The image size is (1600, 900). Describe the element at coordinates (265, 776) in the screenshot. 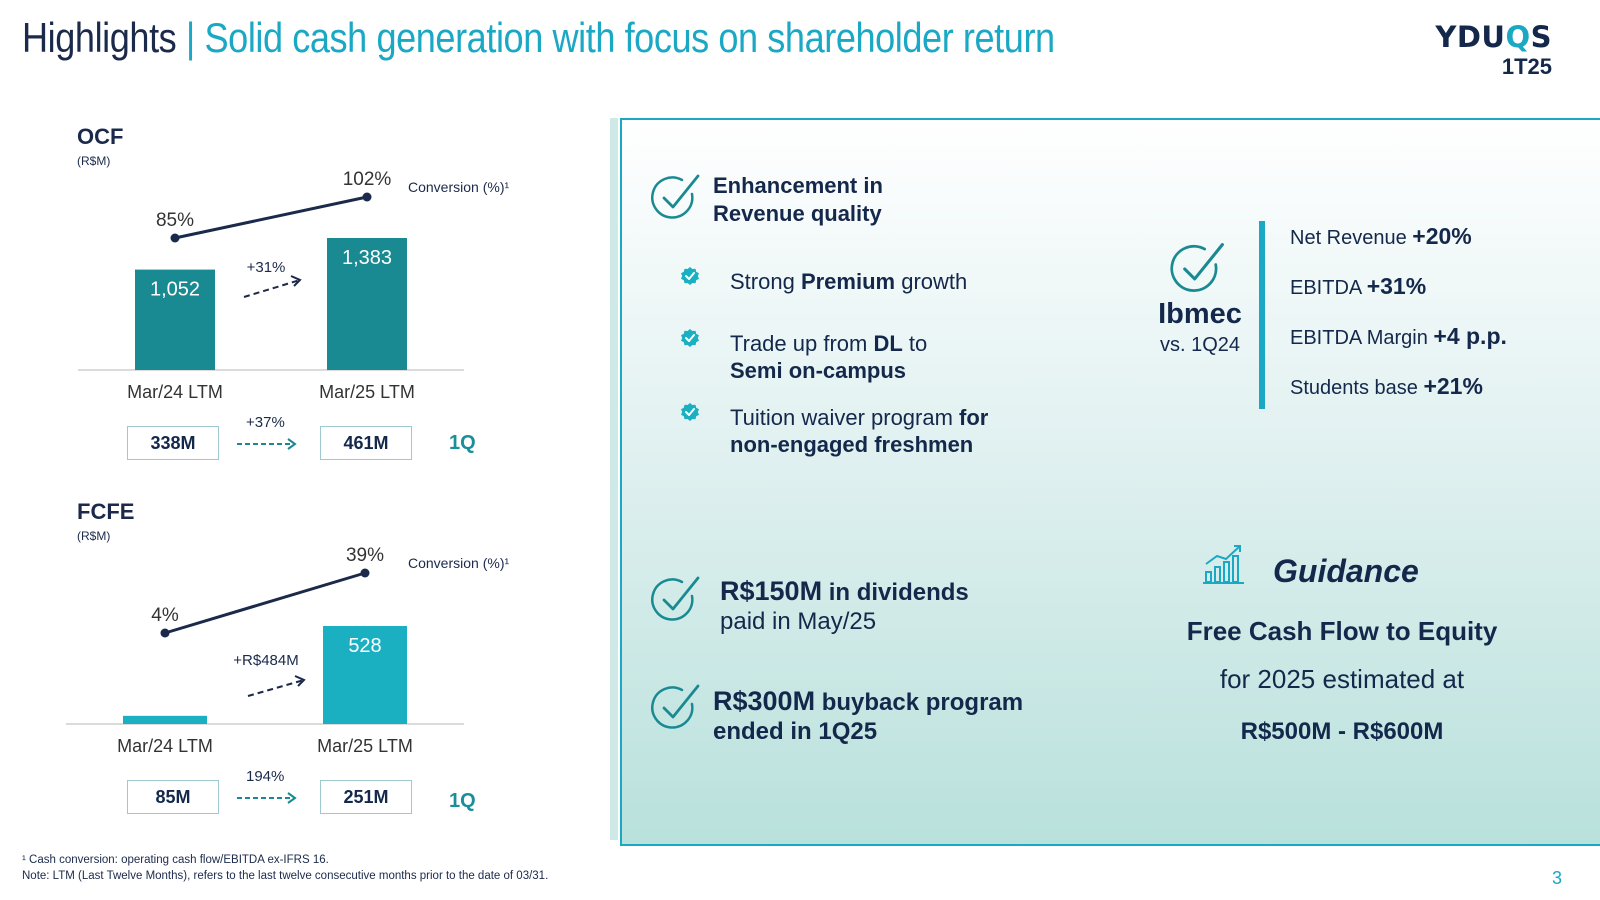

I see `fcfe-quarter-growth: 194%` at that location.